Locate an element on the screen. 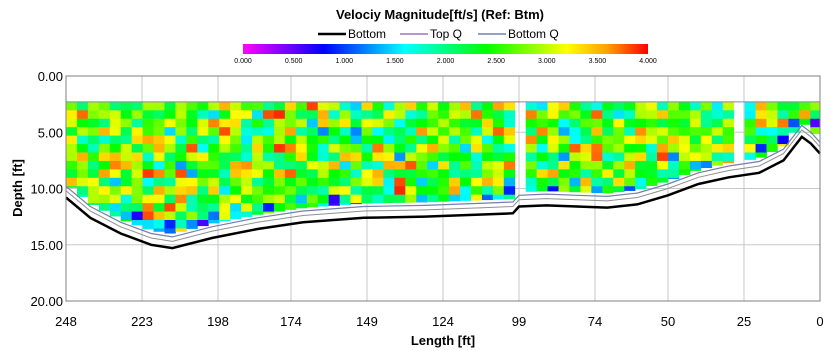  colorbar-tick-label: 0.500 is located at coordinates (294, 61).